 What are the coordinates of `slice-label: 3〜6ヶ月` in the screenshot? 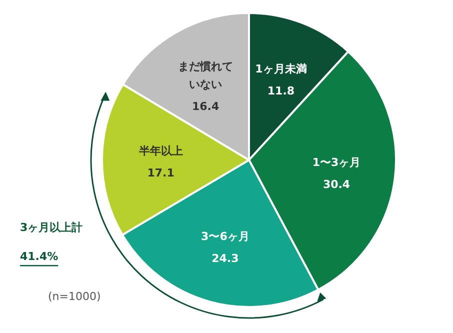 It's located at (225, 236).